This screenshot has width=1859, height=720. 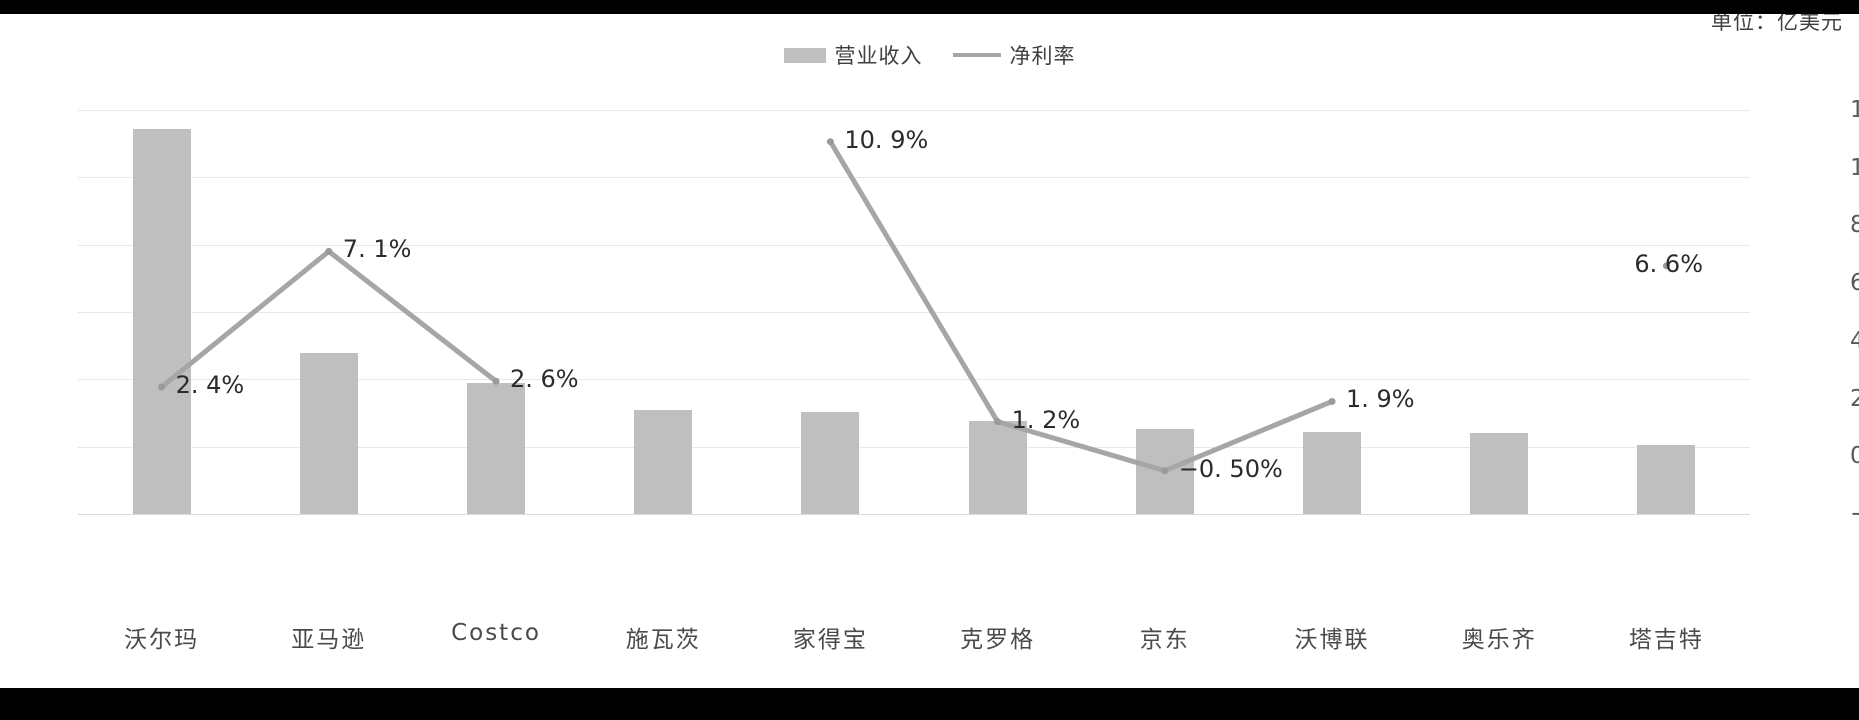 What do you see at coordinates (210, 385) in the screenshot?
I see `data-label-0: 2. 4%` at bounding box center [210, 385].